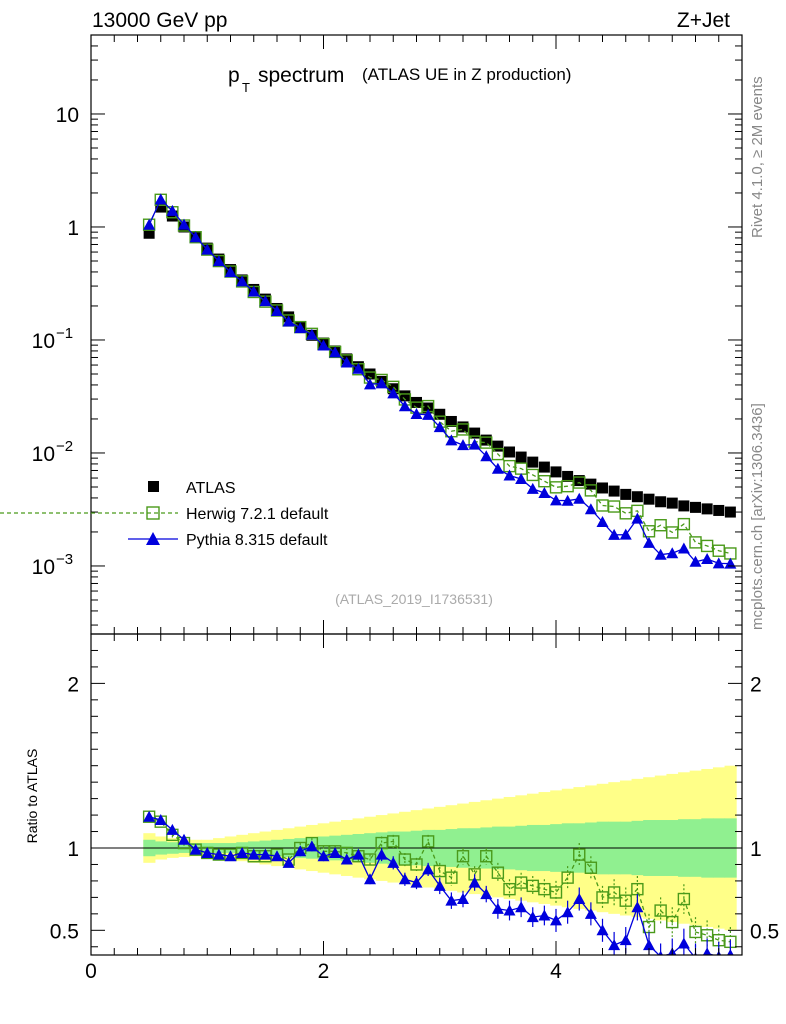  I want to click on ratio-ytick-label-left: 2, so click(73, 684).